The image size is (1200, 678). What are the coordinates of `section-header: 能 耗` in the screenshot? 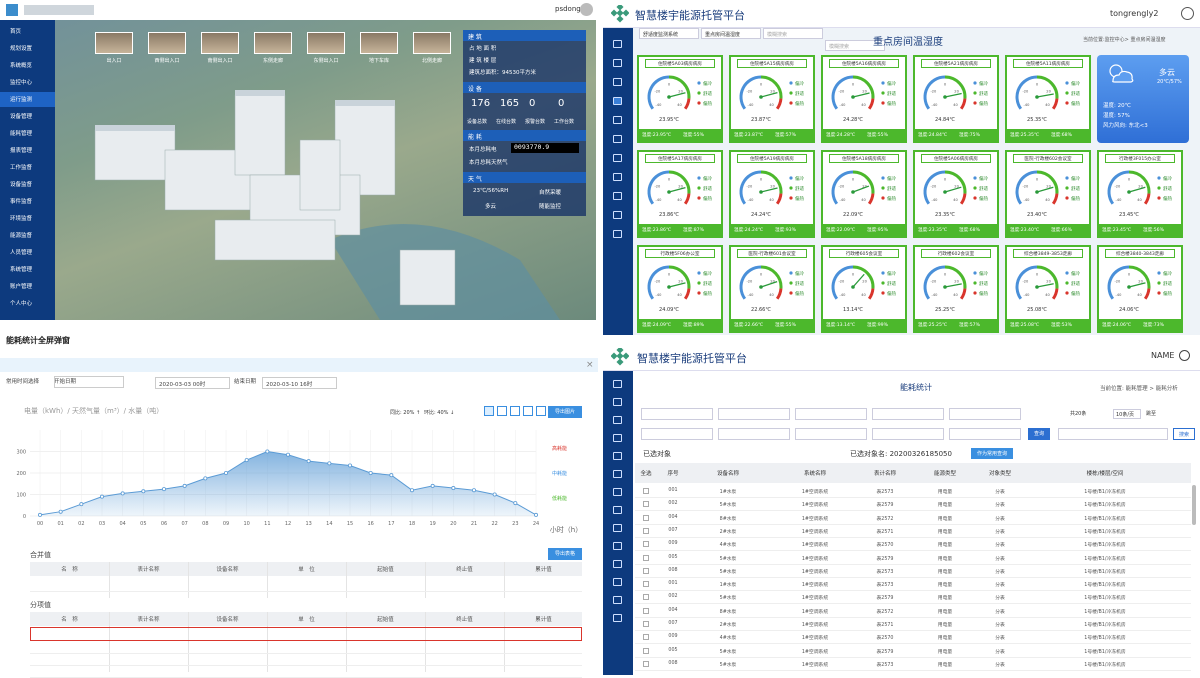 It's located at (524, 135).